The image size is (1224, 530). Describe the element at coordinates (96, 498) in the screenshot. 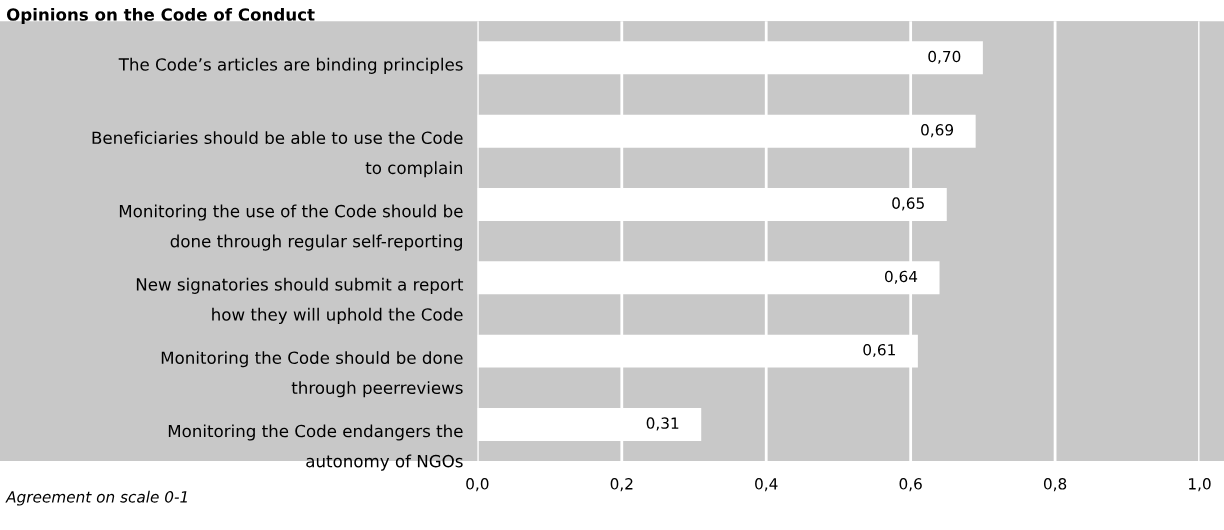

I see `x-axis-title: Agreement on scale 0-1` at that location.